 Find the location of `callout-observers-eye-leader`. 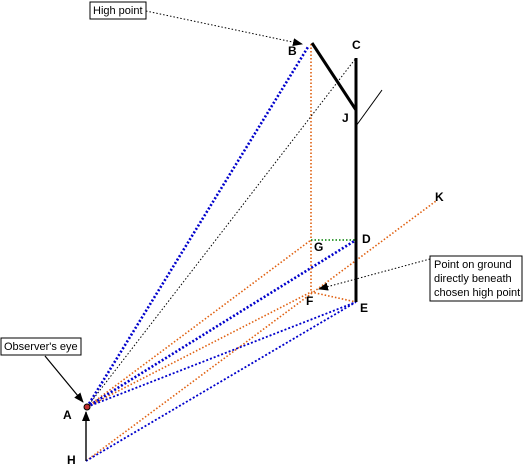

callout-observers-eye-leader is located at coordinates (64, 379).